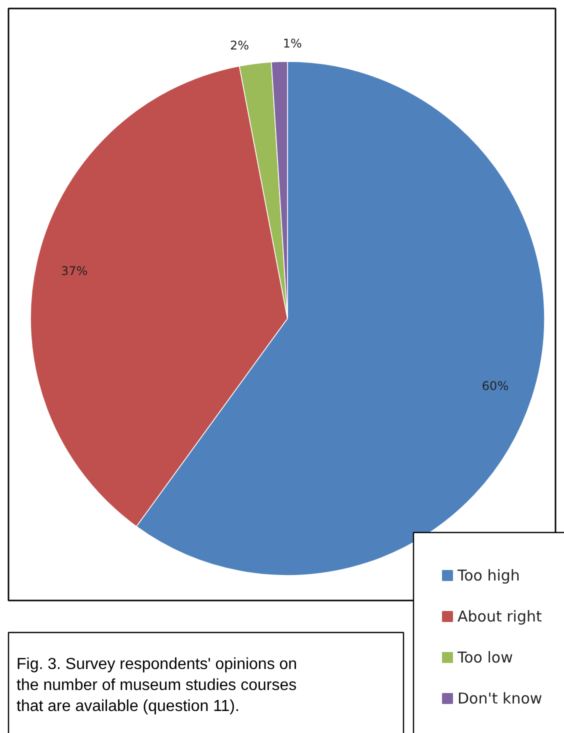 The width and height of the screenshot is (564, 733). What do you see at coordinates (74, 271) in the screenshot?
I see `data-label: 37%` at bounding box center [74, 271].